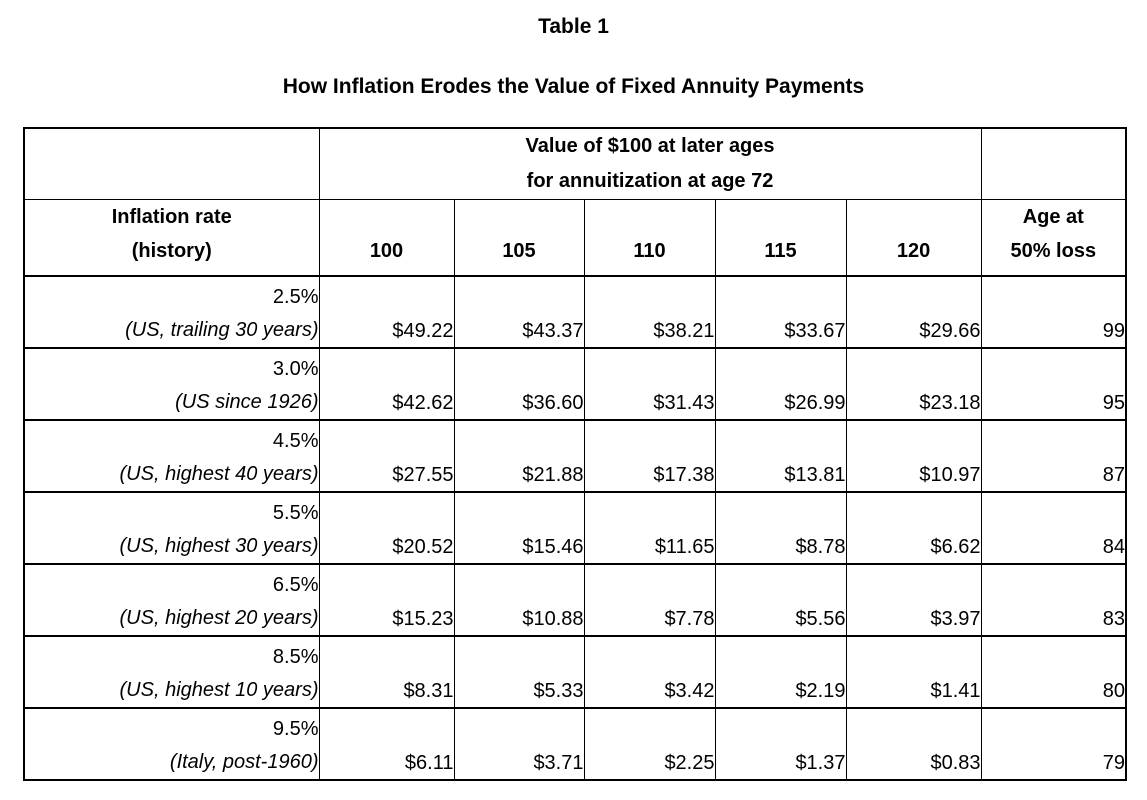 The width and height of the screenshot is (1147, 800). What do you see at coordinates (650, 181) in the screenshot?
I see `spanning-header-line2: for annuitization at age 72` at bounding box center [650, 181].